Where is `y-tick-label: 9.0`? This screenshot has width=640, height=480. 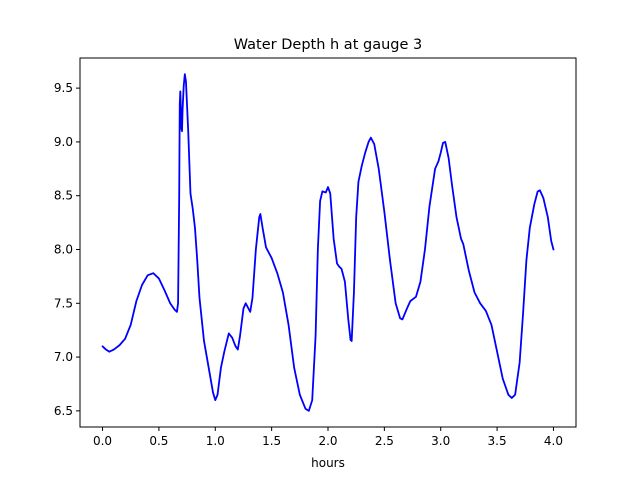
y-tick-label: 9.0 is located at coordinates (63, 142).